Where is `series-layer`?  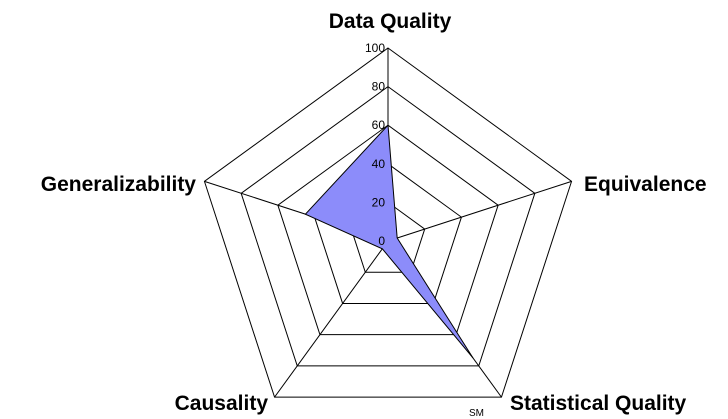
series-layer is located at coordinates (389, 241).